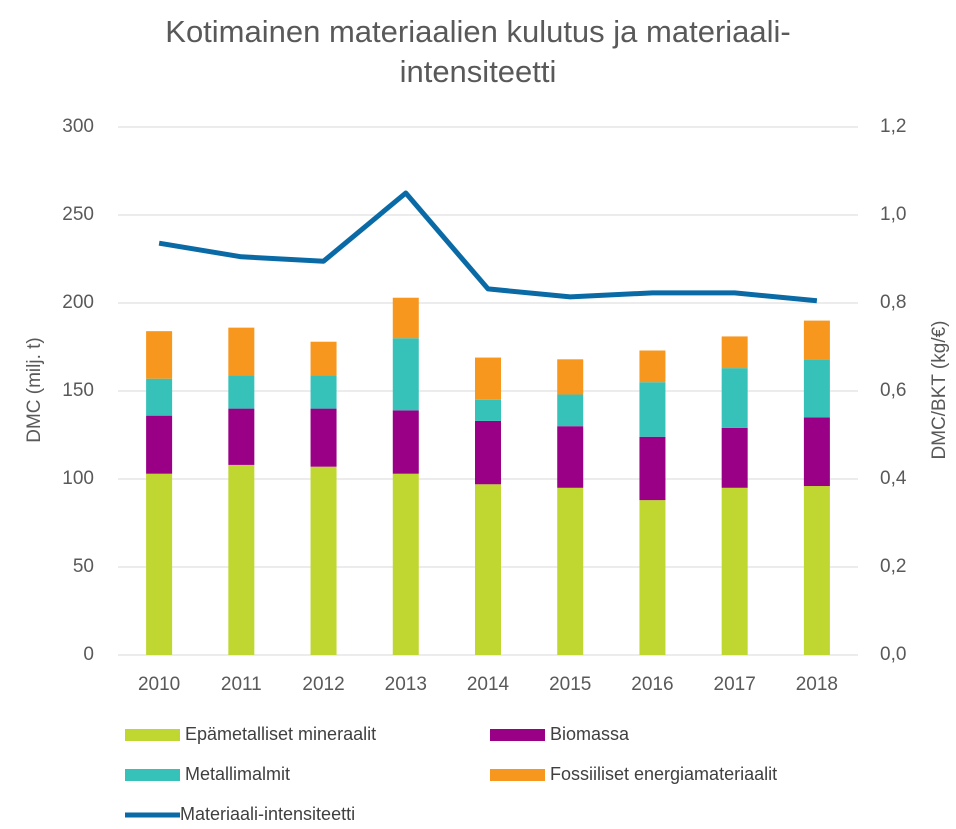 The width and height of the screenshot is (956, 829). I want to click on x-tick-label: 2018, so click(817, 684).